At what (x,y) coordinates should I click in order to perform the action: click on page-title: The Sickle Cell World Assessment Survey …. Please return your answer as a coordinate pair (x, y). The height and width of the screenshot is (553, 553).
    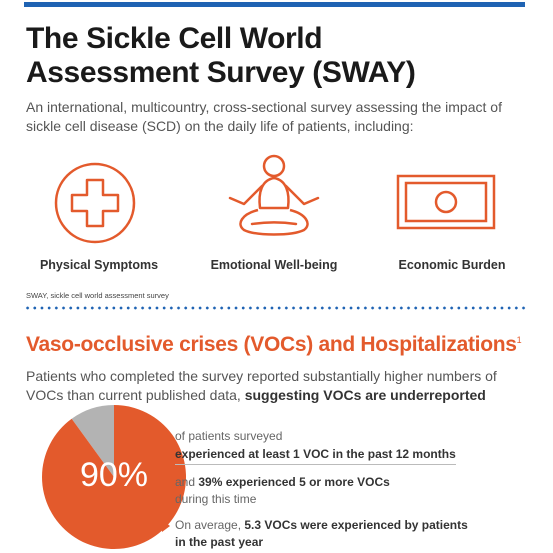
    Looking at the image, I should click on (276, 56).